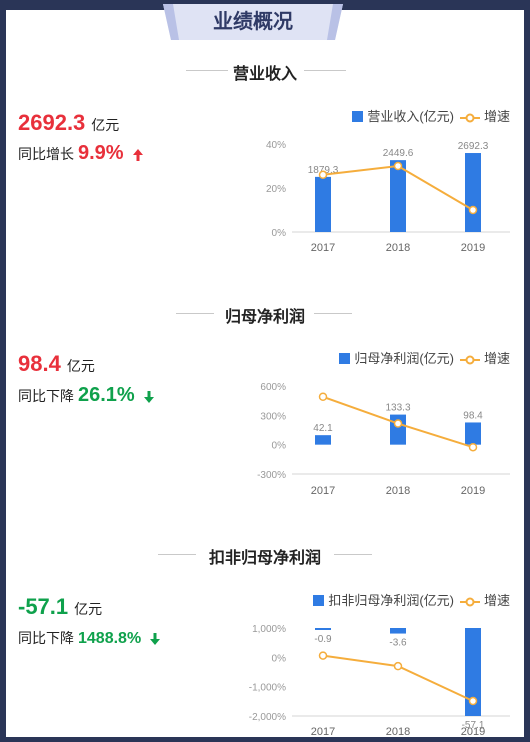  Describe the element at coordinates (264, 558) in the screenshot. I see `section-title-deducted-profit: 扣非归母净利润` at that location.